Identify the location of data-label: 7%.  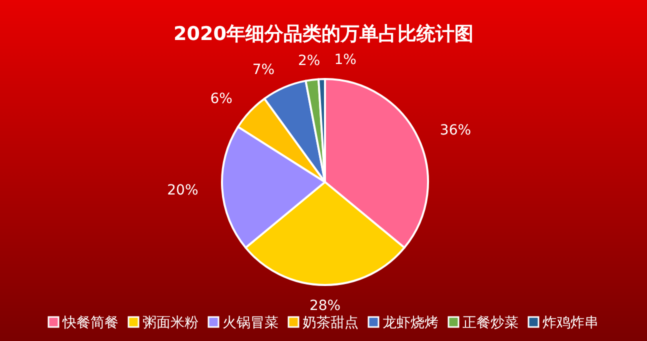
(263, 70).